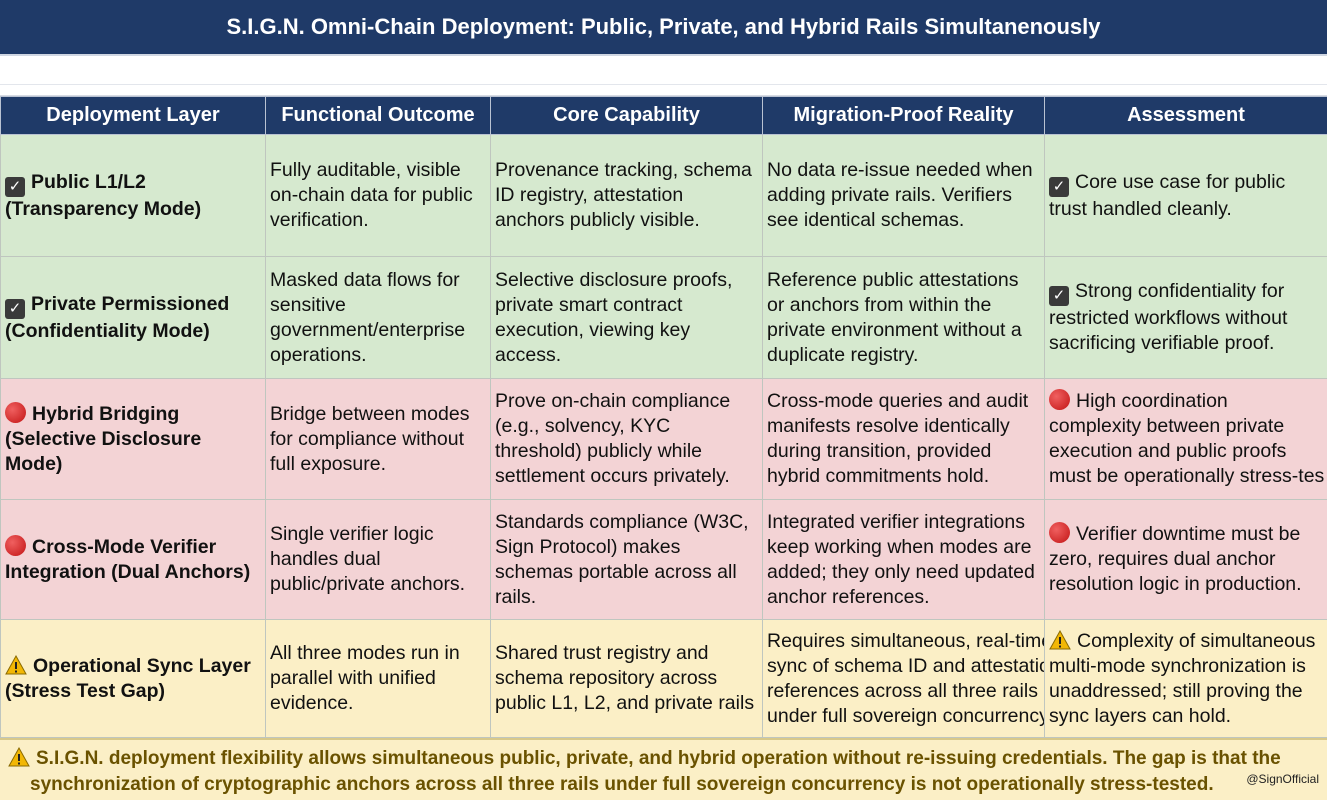  What do you see at coordinates (602, 653) in the screenshot?
I see `cell-text: Shared trust registry and` at bounding box center [602, 653].